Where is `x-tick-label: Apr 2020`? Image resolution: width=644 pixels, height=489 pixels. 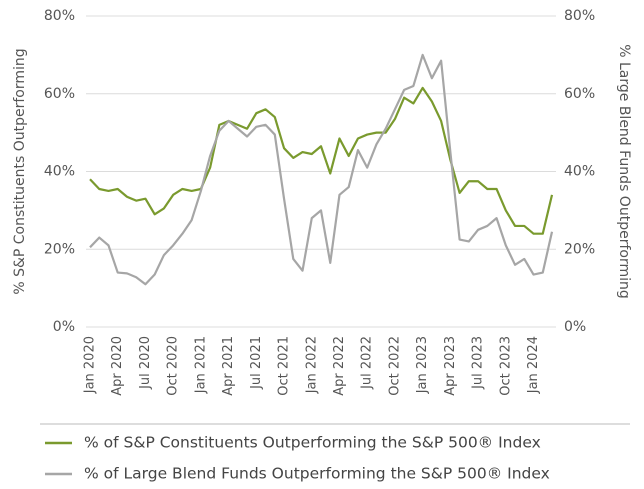
x-tick-label: Apr 2020 is located at coordinates (117, 366).